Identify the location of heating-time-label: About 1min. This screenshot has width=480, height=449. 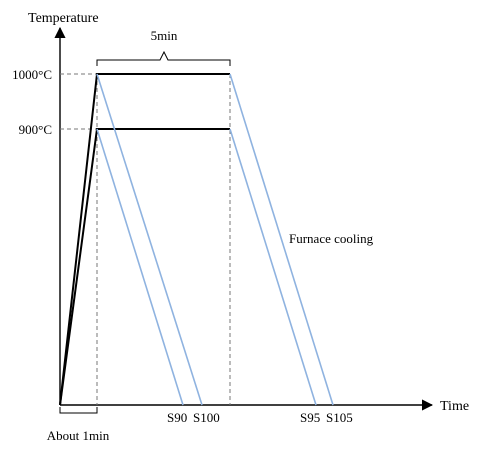
(78, 435).